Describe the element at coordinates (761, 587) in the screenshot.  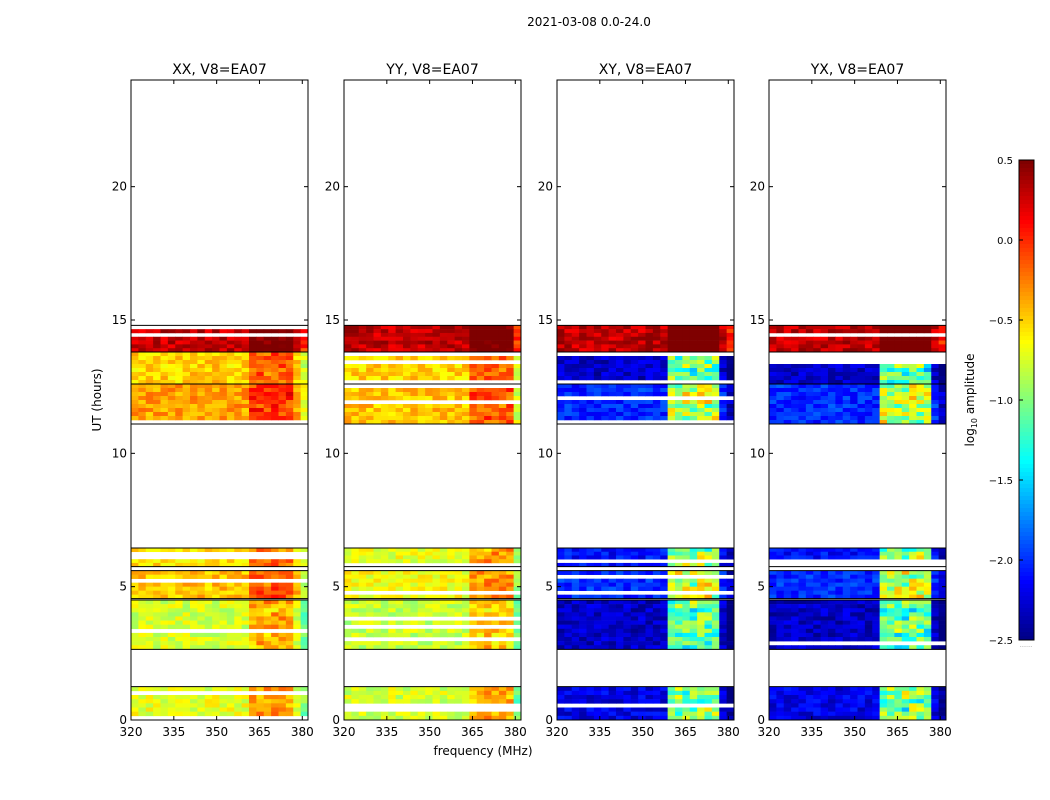
I see `y-tick-label: 5` at that location.